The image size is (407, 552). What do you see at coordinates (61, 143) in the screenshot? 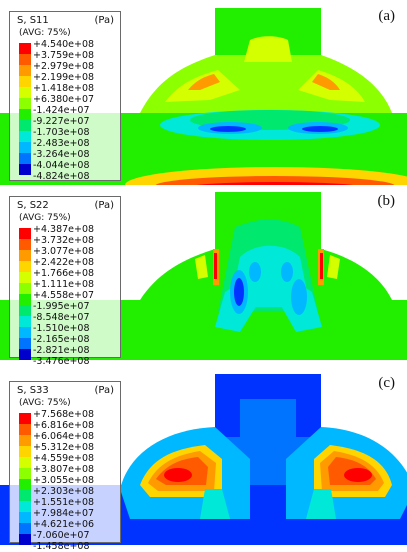
I see `legend-tick: -2.483e+08` at bounding box center [61, 143].